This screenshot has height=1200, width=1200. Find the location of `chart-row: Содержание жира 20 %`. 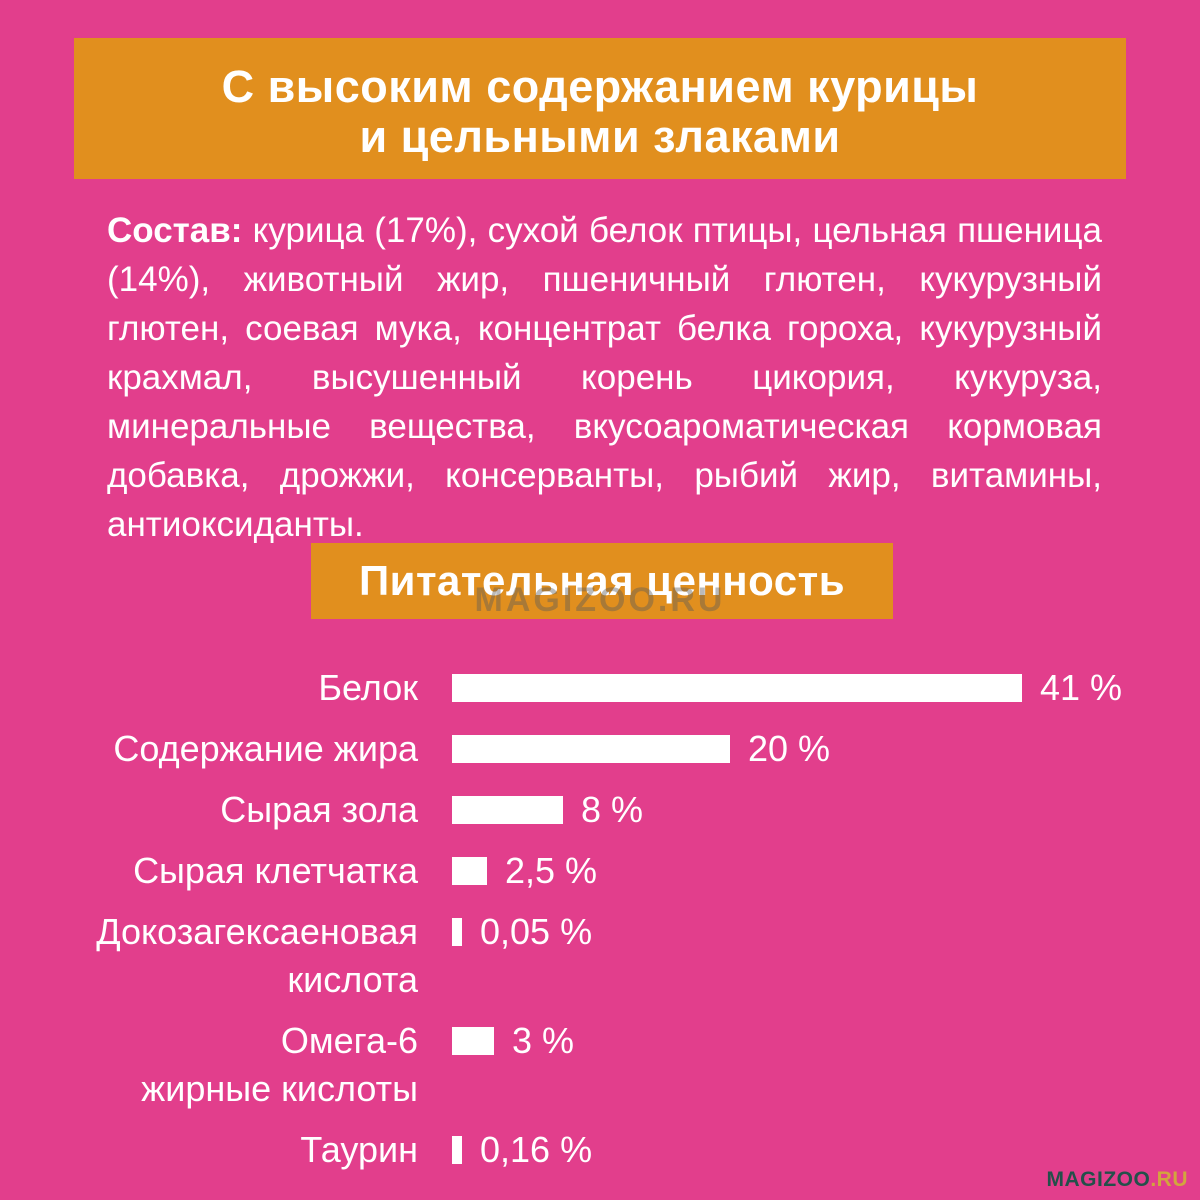

chart-row: Содержание жира 20 % is located at coordinates (608, 749).